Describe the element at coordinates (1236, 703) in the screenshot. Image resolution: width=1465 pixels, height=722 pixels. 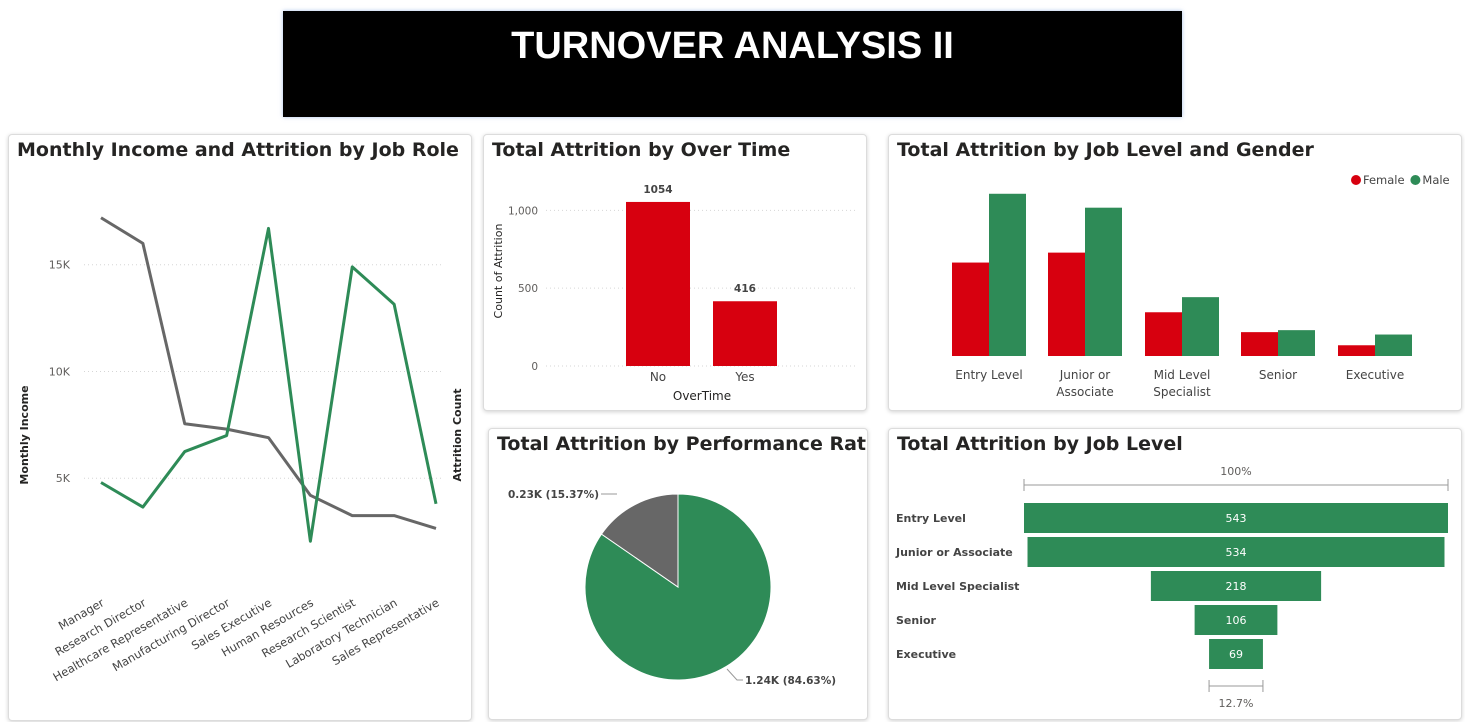
I see `joblevel-bottom-percent: 12.7%` at that location.